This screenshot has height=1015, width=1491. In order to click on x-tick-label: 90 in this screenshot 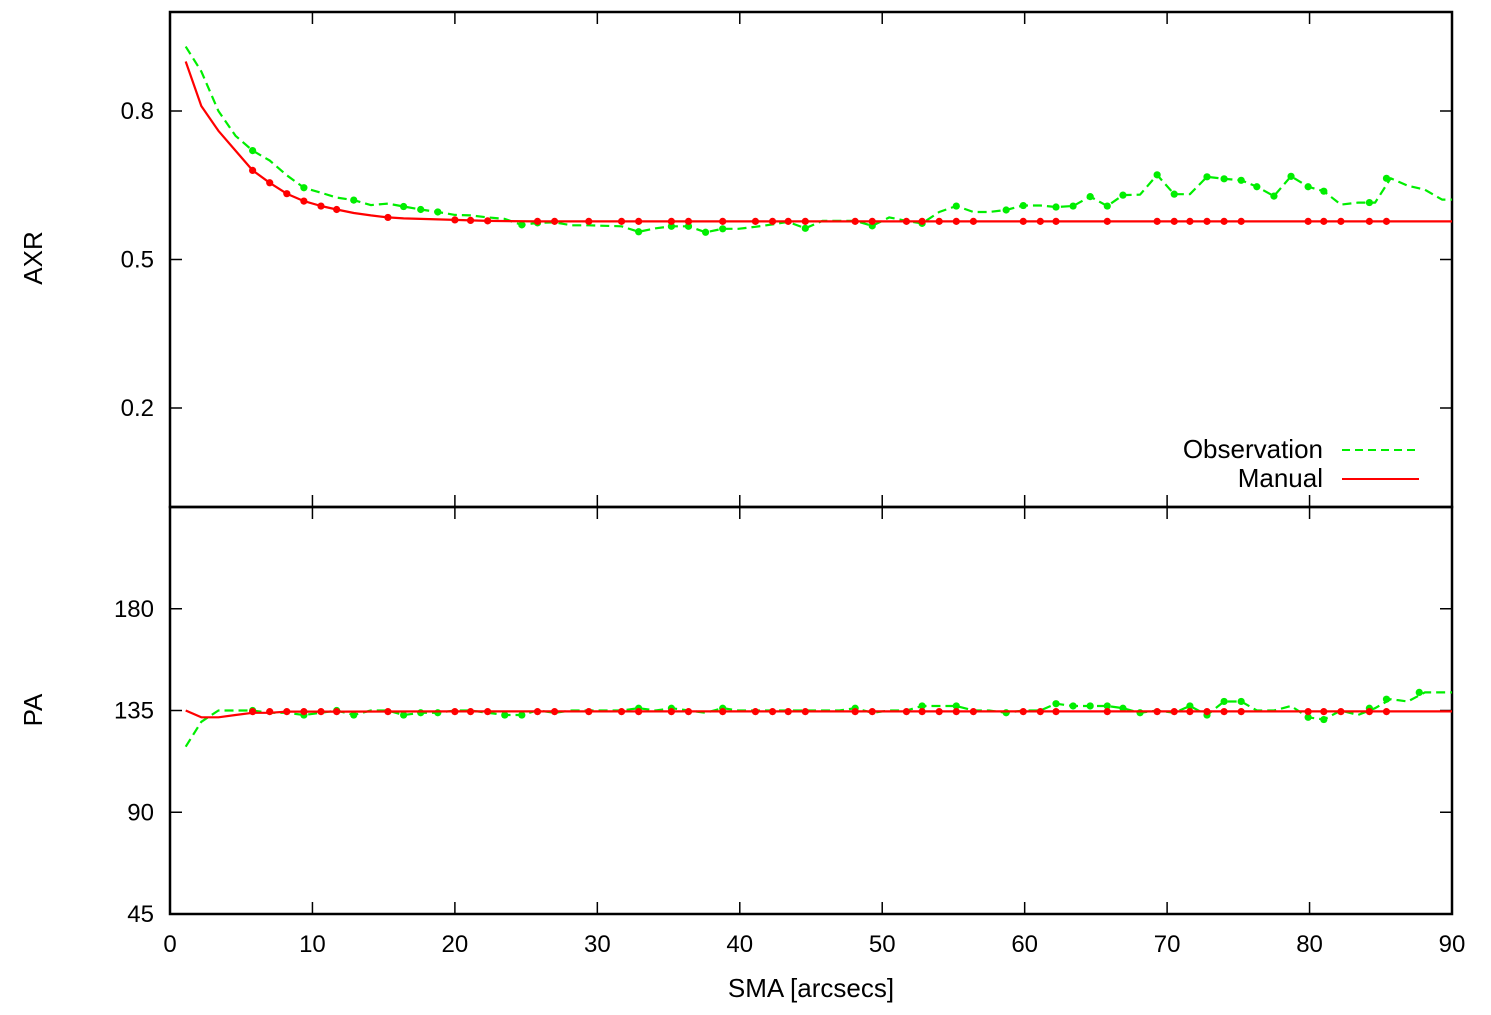, I will do `click(1452, 944)`.